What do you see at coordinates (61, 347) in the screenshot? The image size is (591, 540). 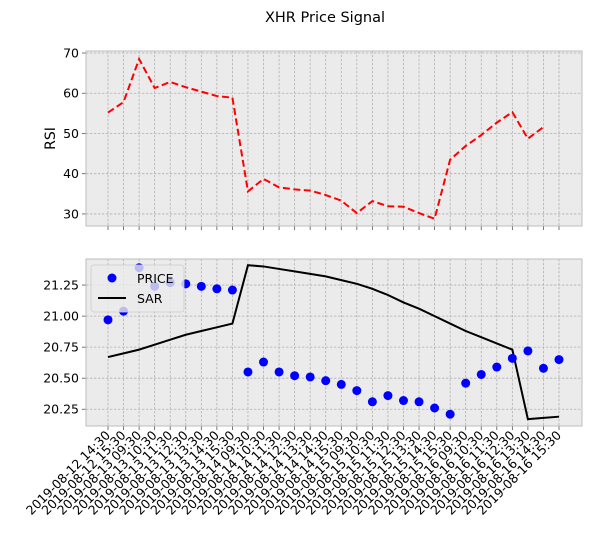 I see `y-tick-label: 20.75` at bounding box center [61, 347].